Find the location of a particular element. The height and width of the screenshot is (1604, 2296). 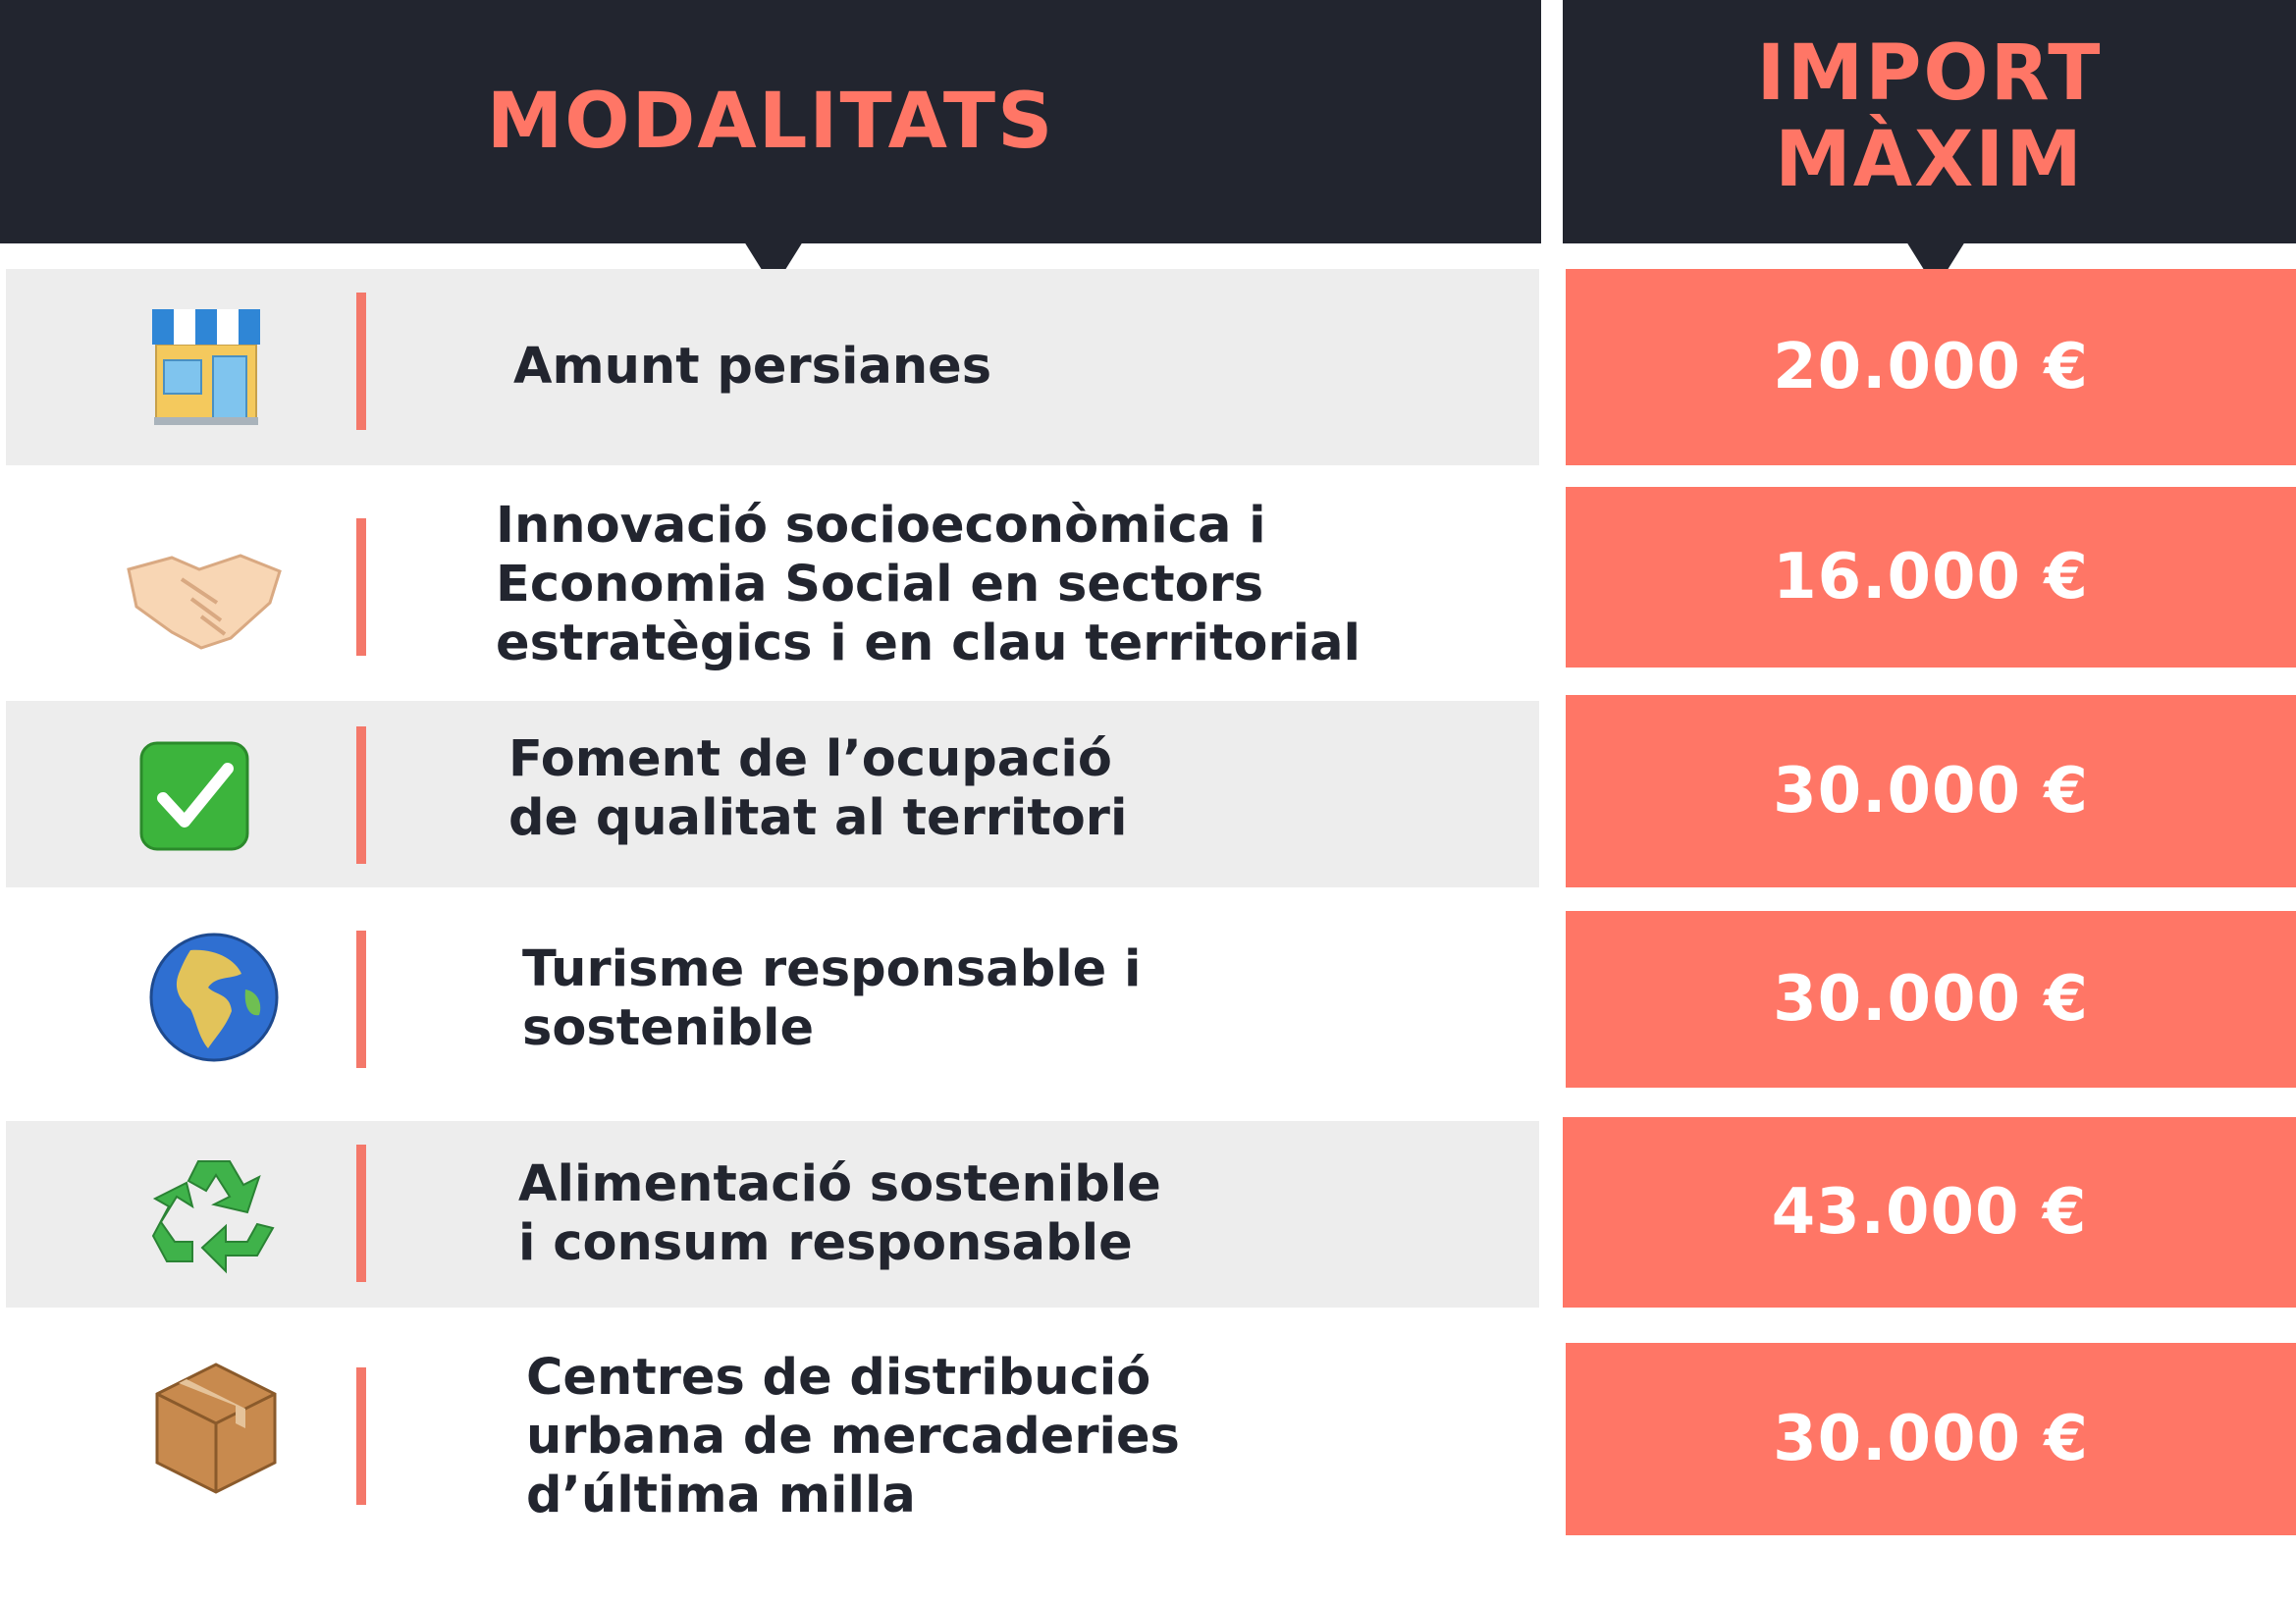

row-5-amount: 43.000 € is located at coordinates (1929, 1212).